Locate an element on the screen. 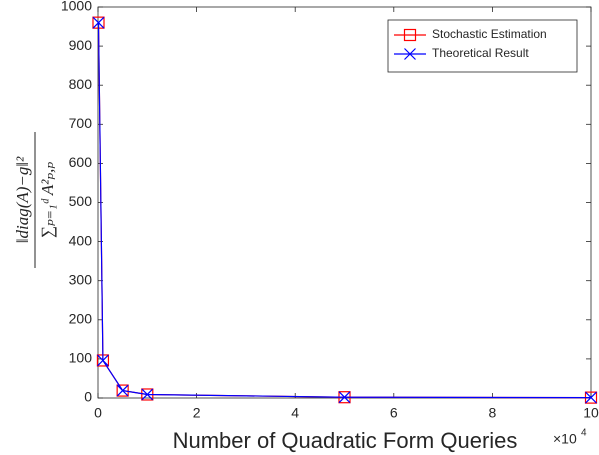 This screenshot has height=455, width=599. y-tick-label: 500 is located at coordinates (81, 201).